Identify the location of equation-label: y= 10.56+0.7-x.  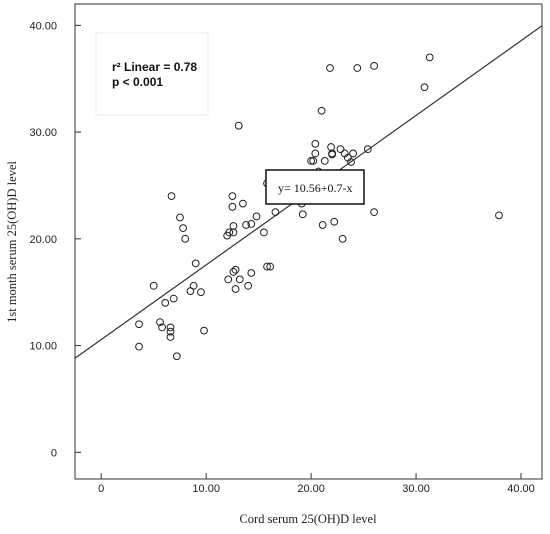
(315, 188).